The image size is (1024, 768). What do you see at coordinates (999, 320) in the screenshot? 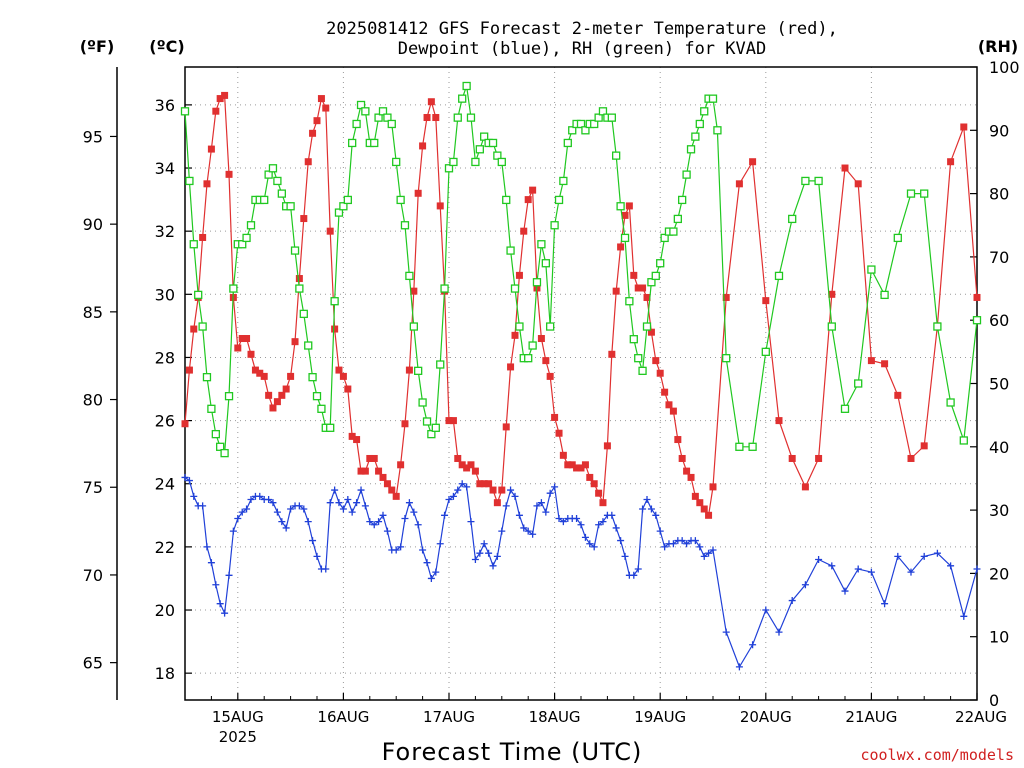
I see `rh-tick-label: 60` at bounding box center [999, 320].